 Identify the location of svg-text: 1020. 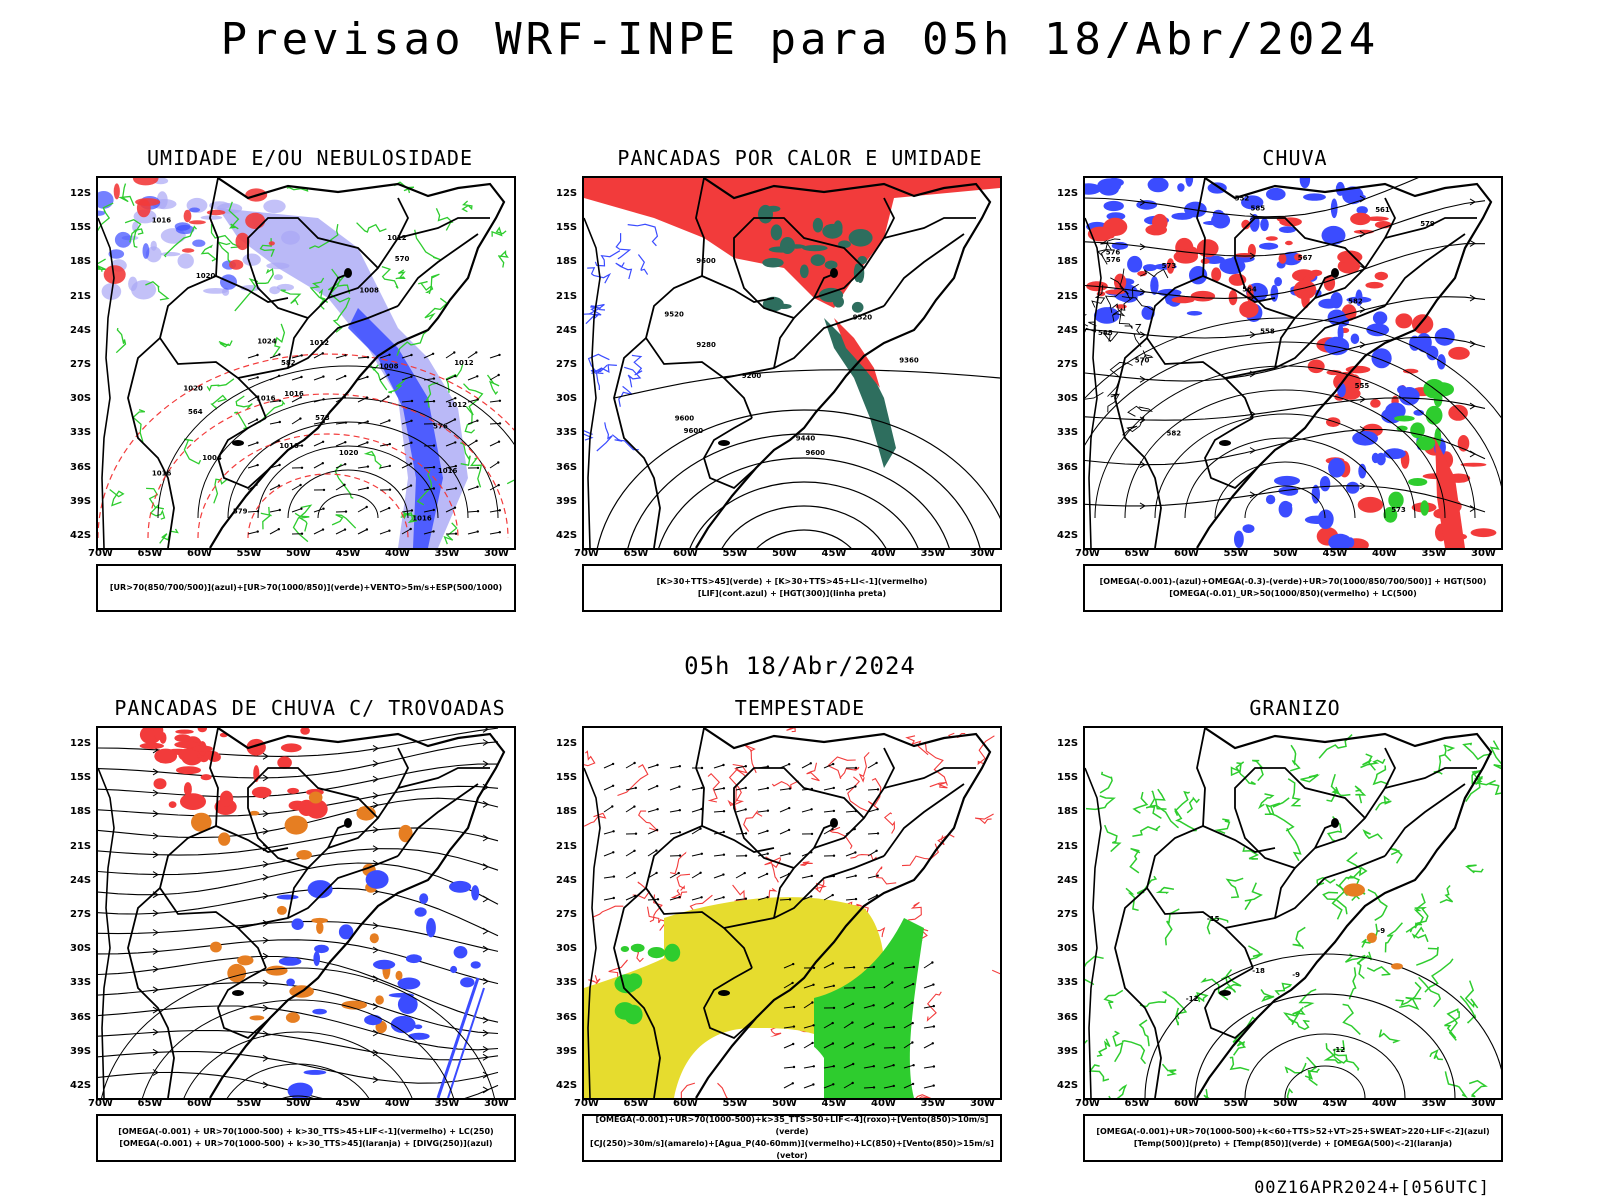
(193, 389).